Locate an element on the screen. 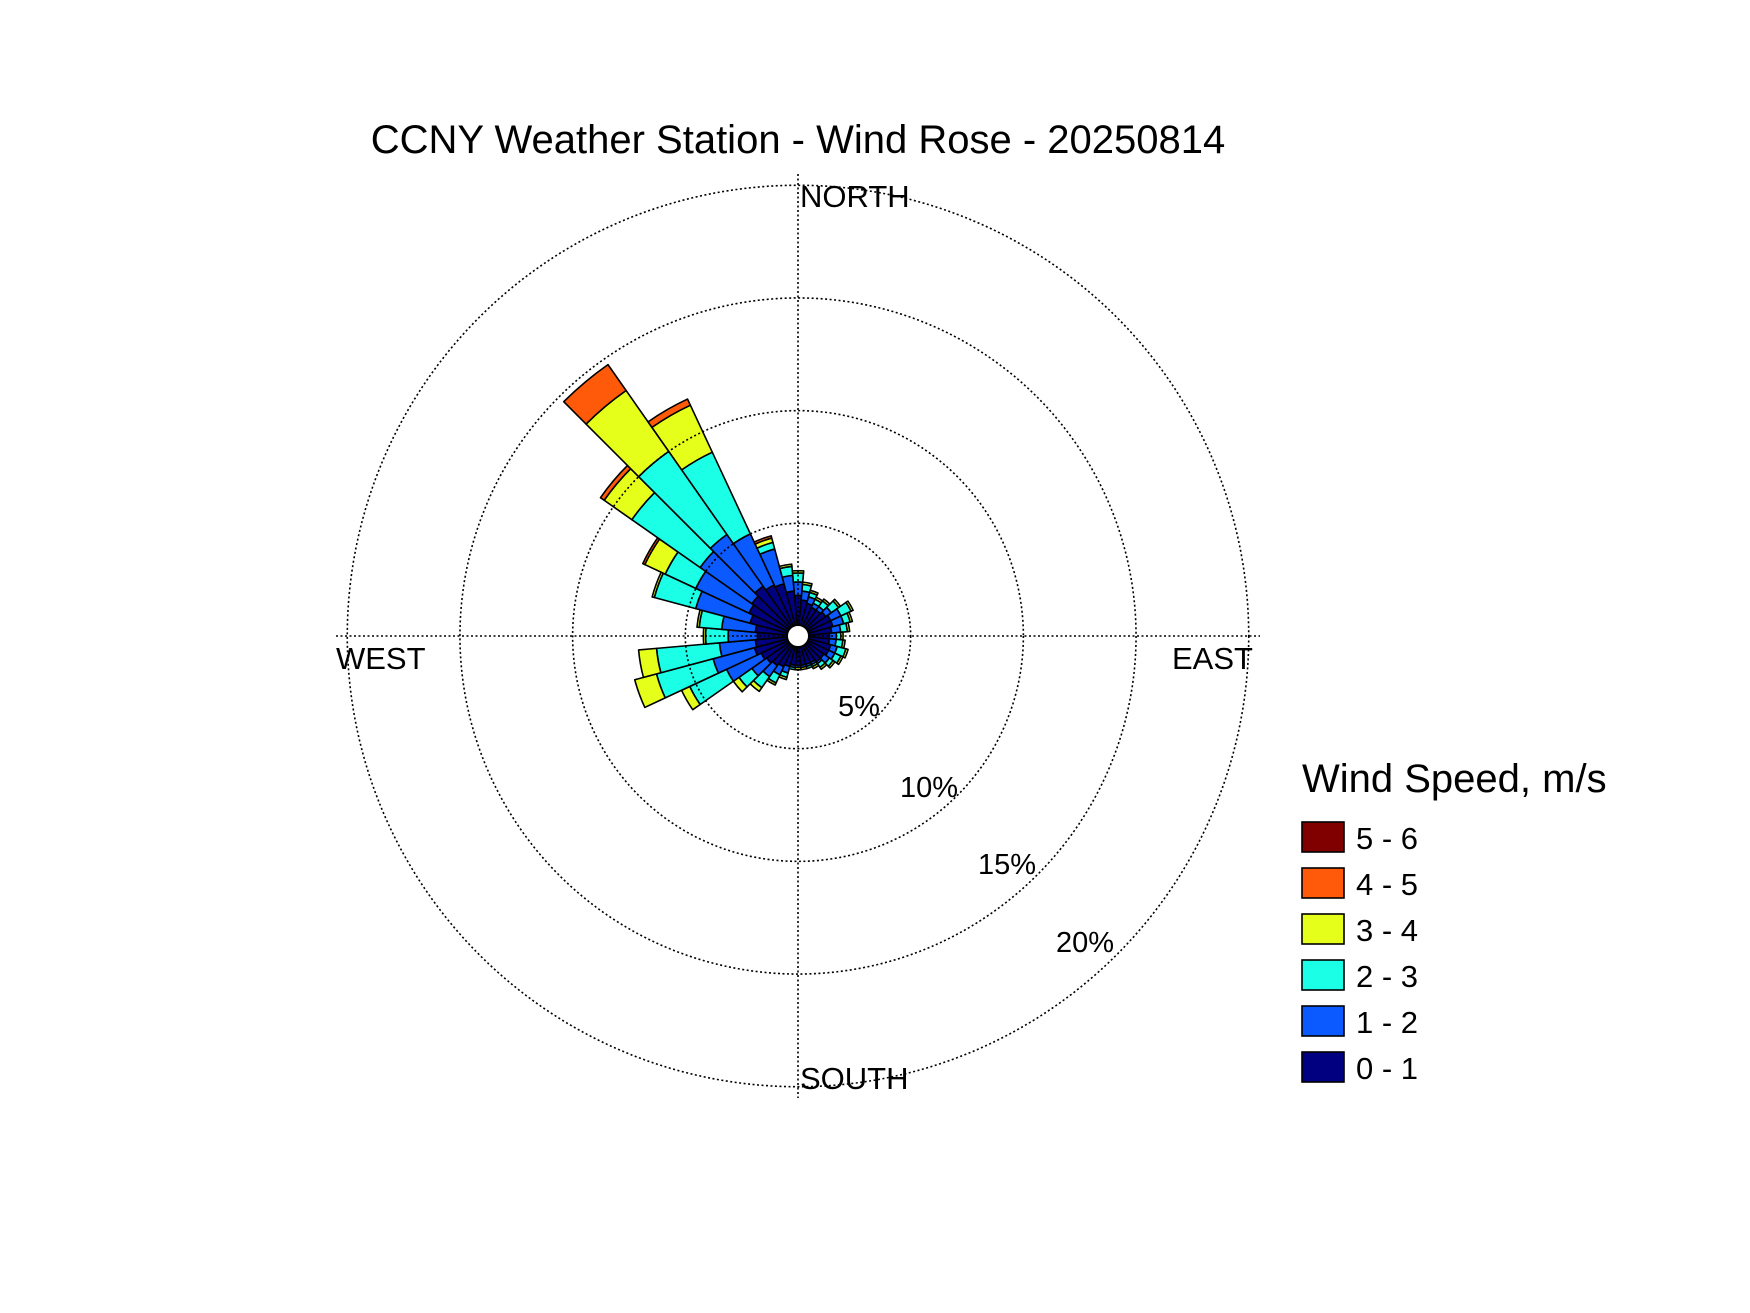 The width and height of the screenshot is (1750, 1313). calm-center-circle is located at coordinates (798, 636).